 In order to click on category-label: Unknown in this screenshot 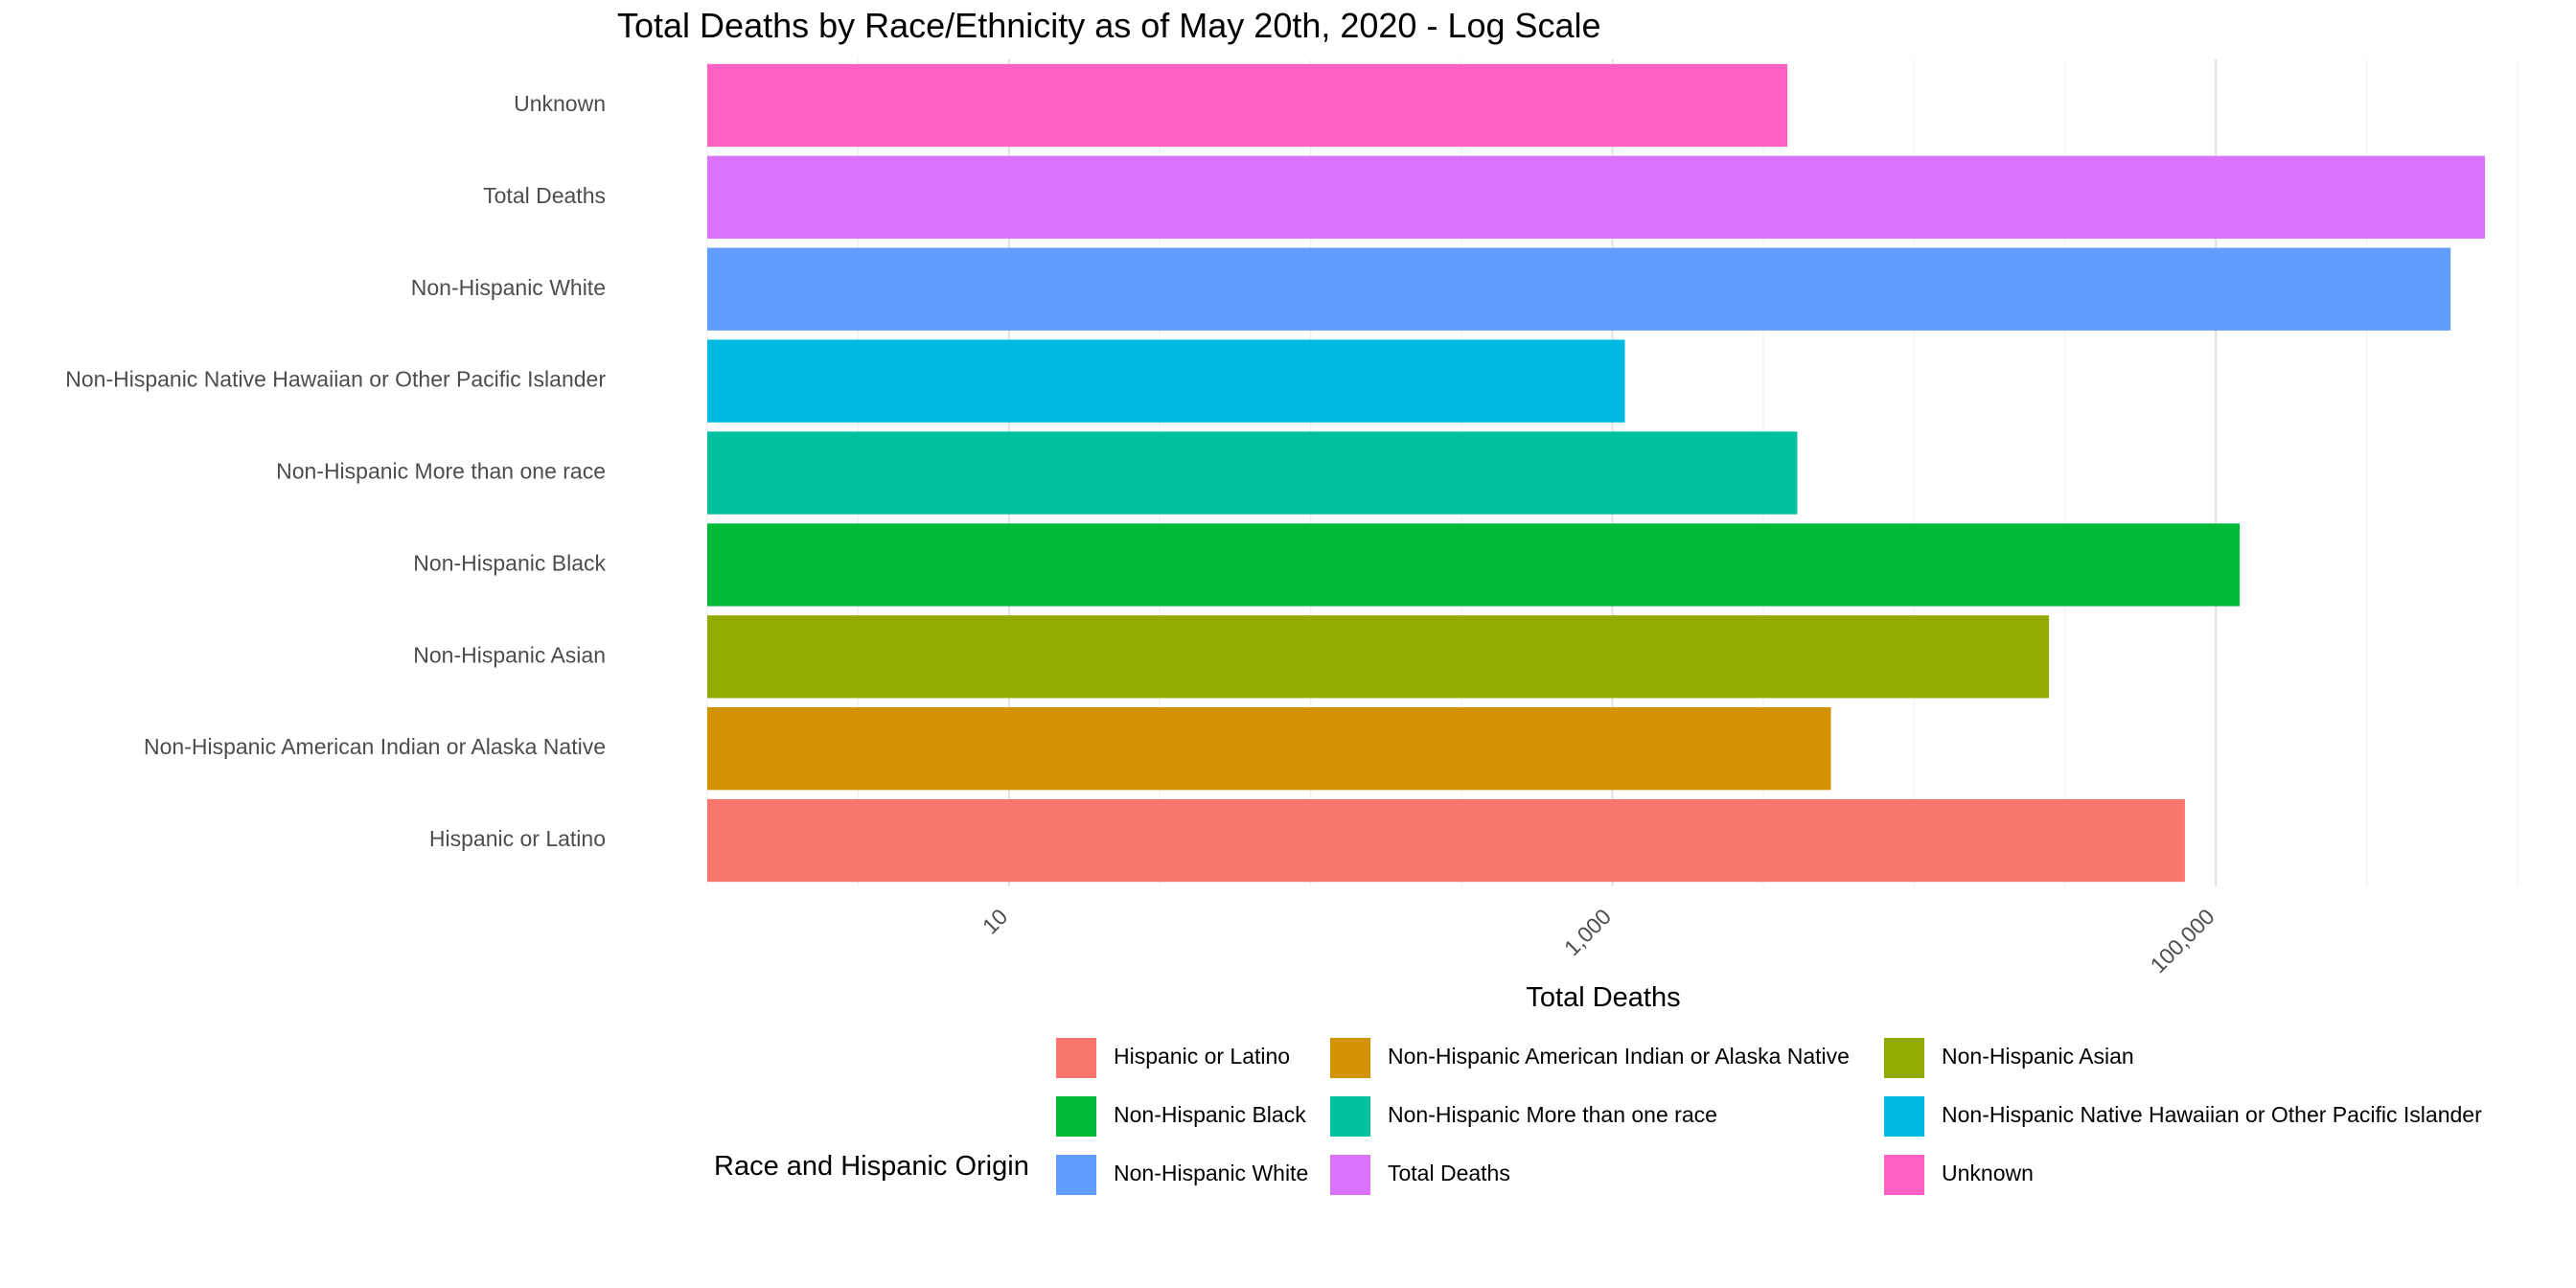, I will do `click(560, 103)`.